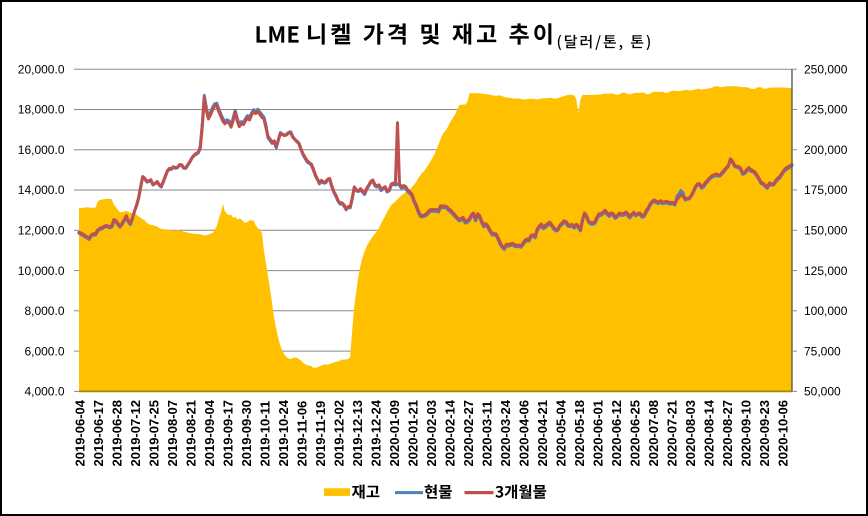  Describe the element at coordinates (154, 433) in the screenshot. I see `svg-text: 2019-07-25` at that location.